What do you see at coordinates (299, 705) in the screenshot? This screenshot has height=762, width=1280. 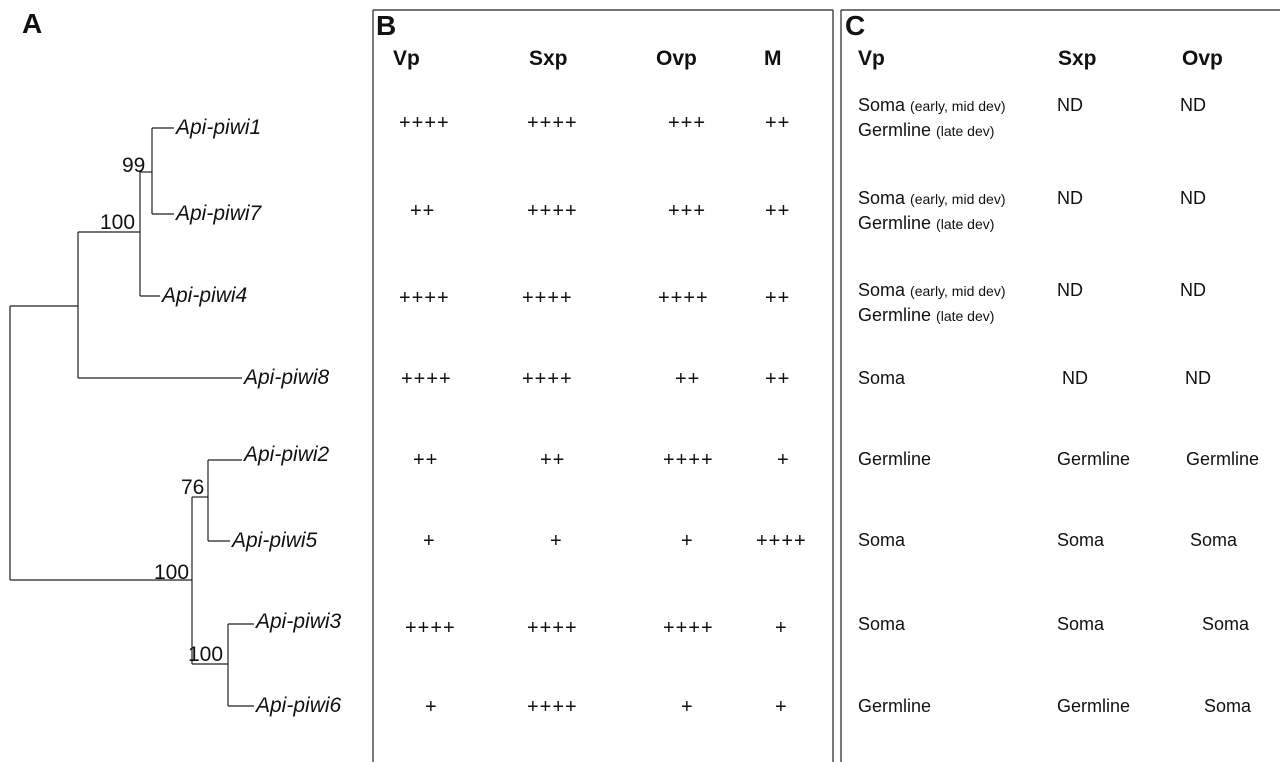 I see `taxon-label-piwi6: Api-piwi6` at bounding box center [299, 705].